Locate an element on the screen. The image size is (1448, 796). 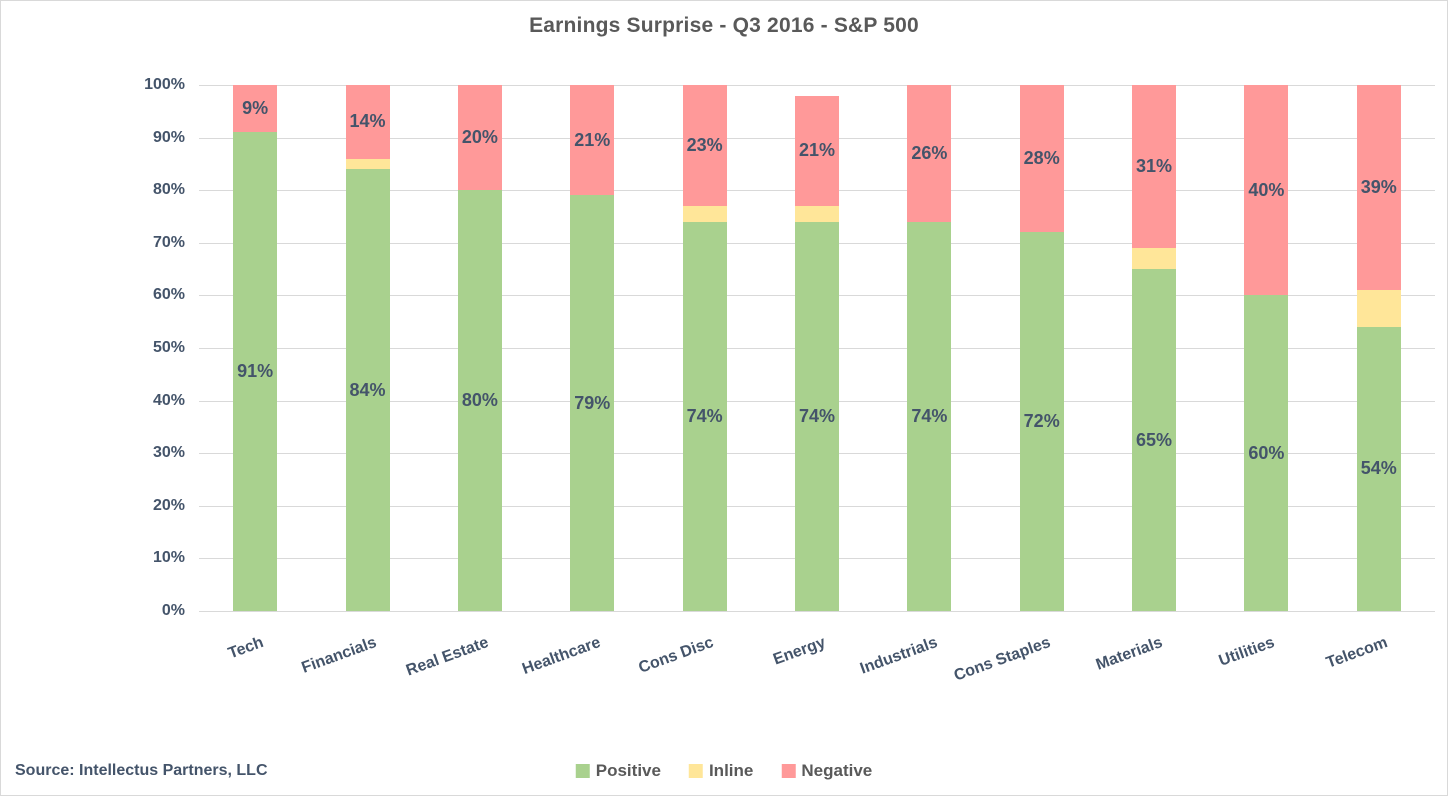
legend-label: Positive is located at coordinates (628, 770).